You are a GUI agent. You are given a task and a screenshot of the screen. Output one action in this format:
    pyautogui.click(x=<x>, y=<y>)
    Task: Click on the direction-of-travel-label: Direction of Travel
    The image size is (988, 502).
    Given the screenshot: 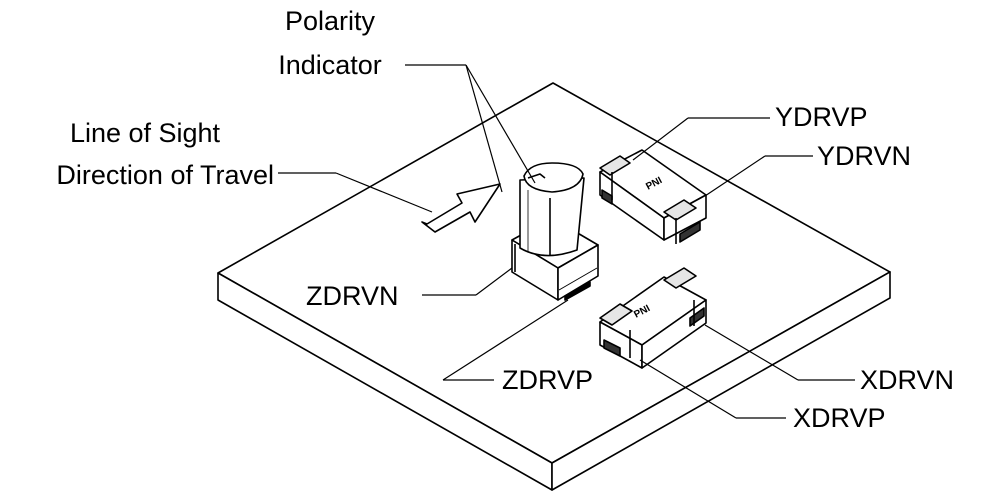 What is the action you would take?
    pyautogui.click(x=165, y=175)
    